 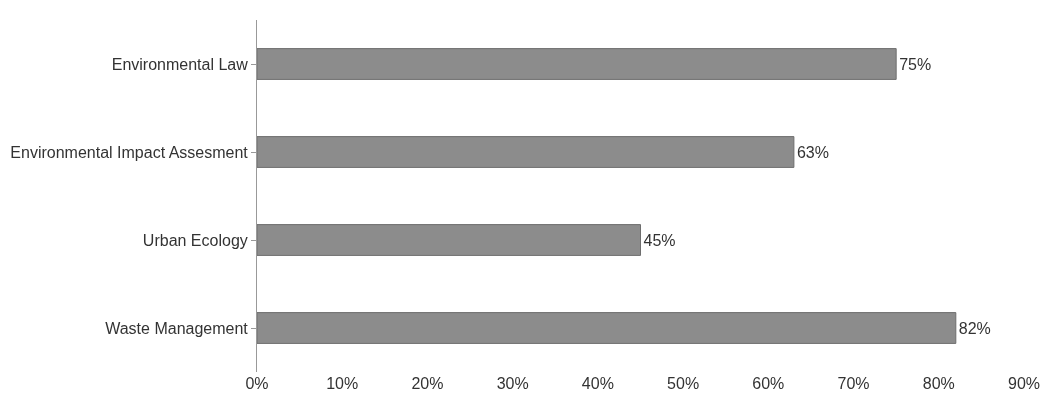 I want to click on data-label: 63%, so click(x=812, y=152).